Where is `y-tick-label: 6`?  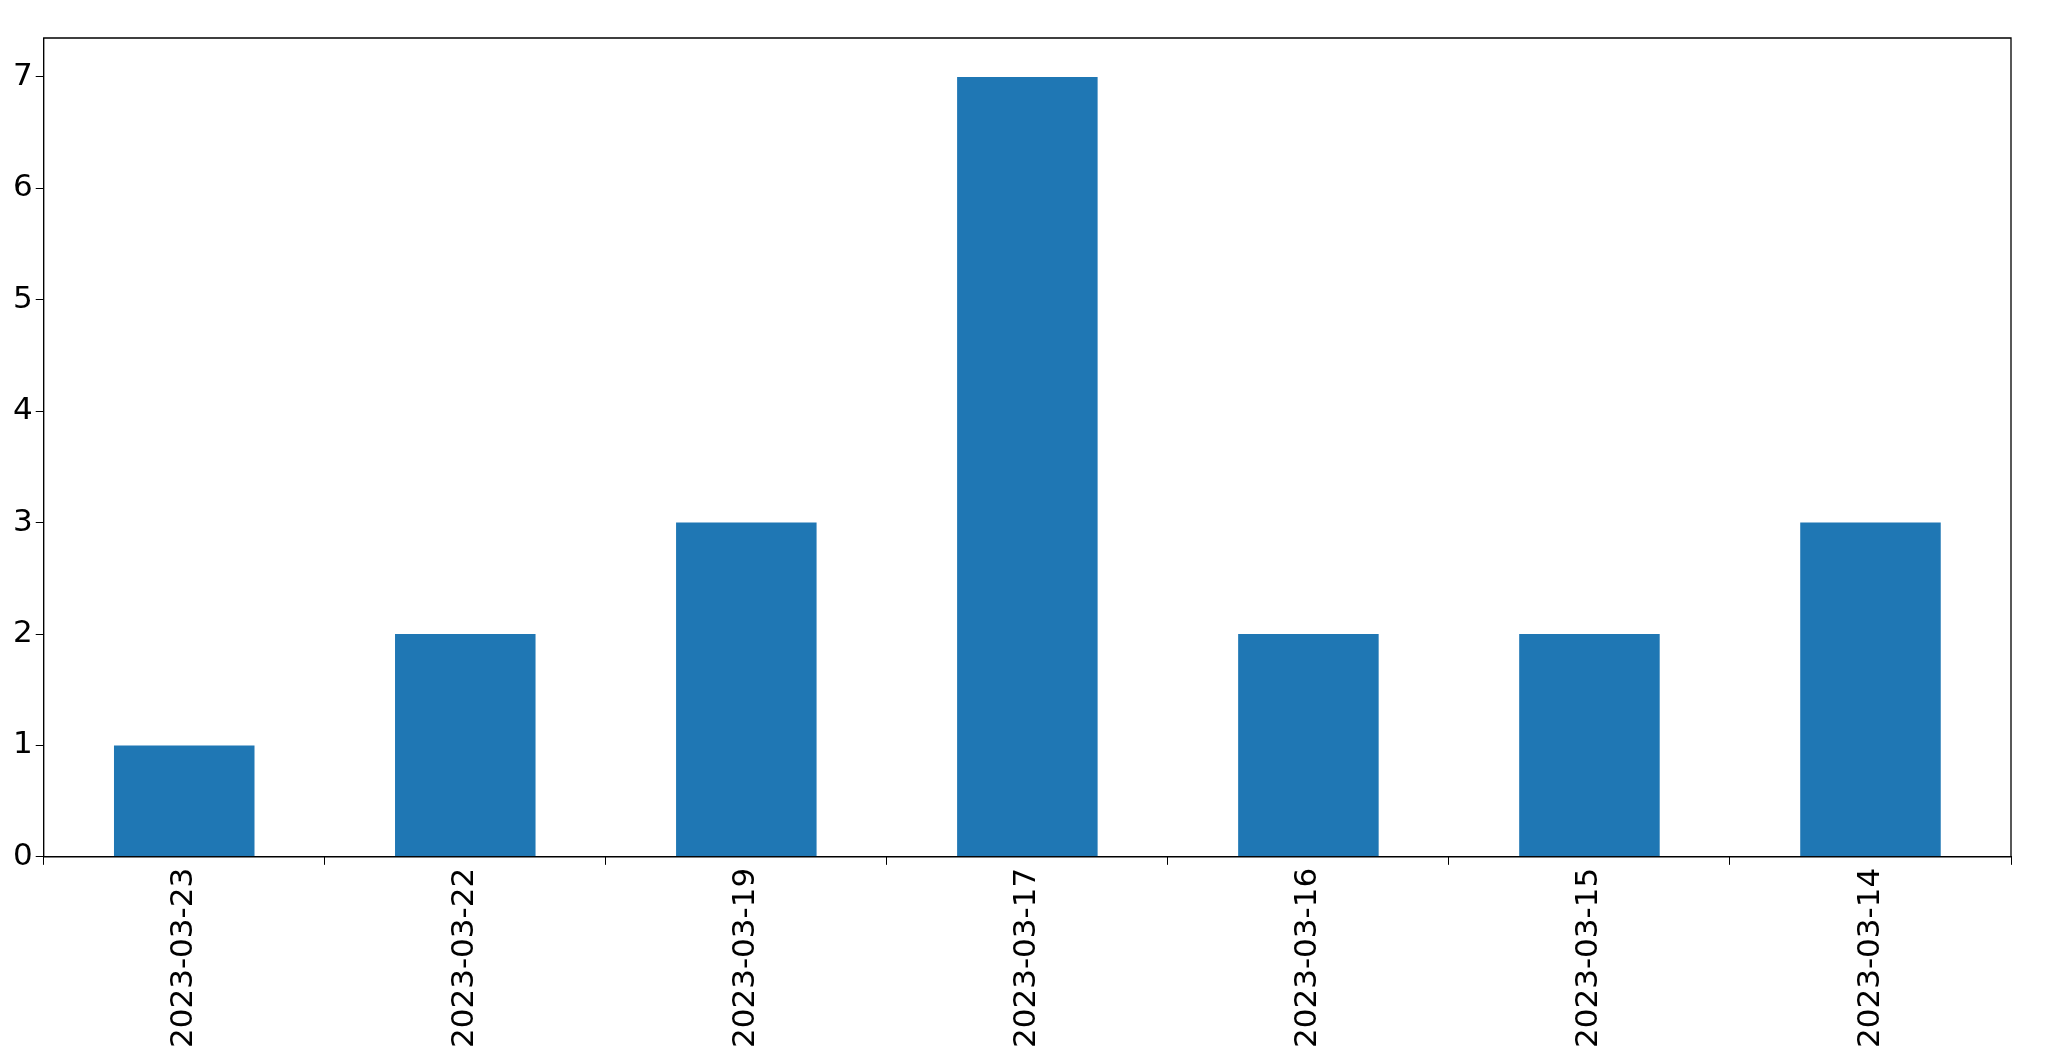 y-tick-label: 6 is located at coordinates (22, 185).